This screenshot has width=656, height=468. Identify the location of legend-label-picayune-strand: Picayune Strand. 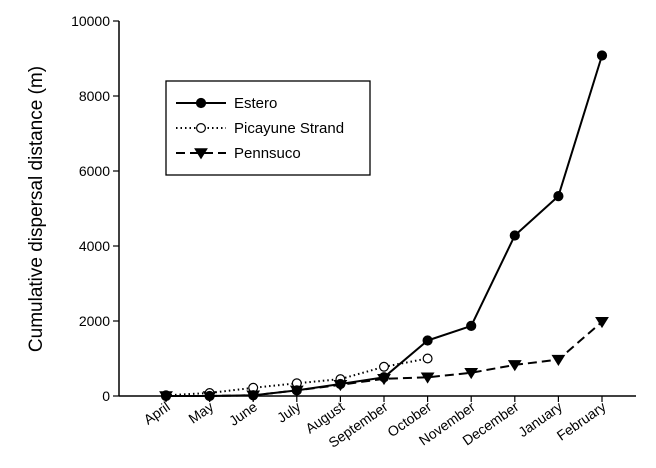
(289, 128).